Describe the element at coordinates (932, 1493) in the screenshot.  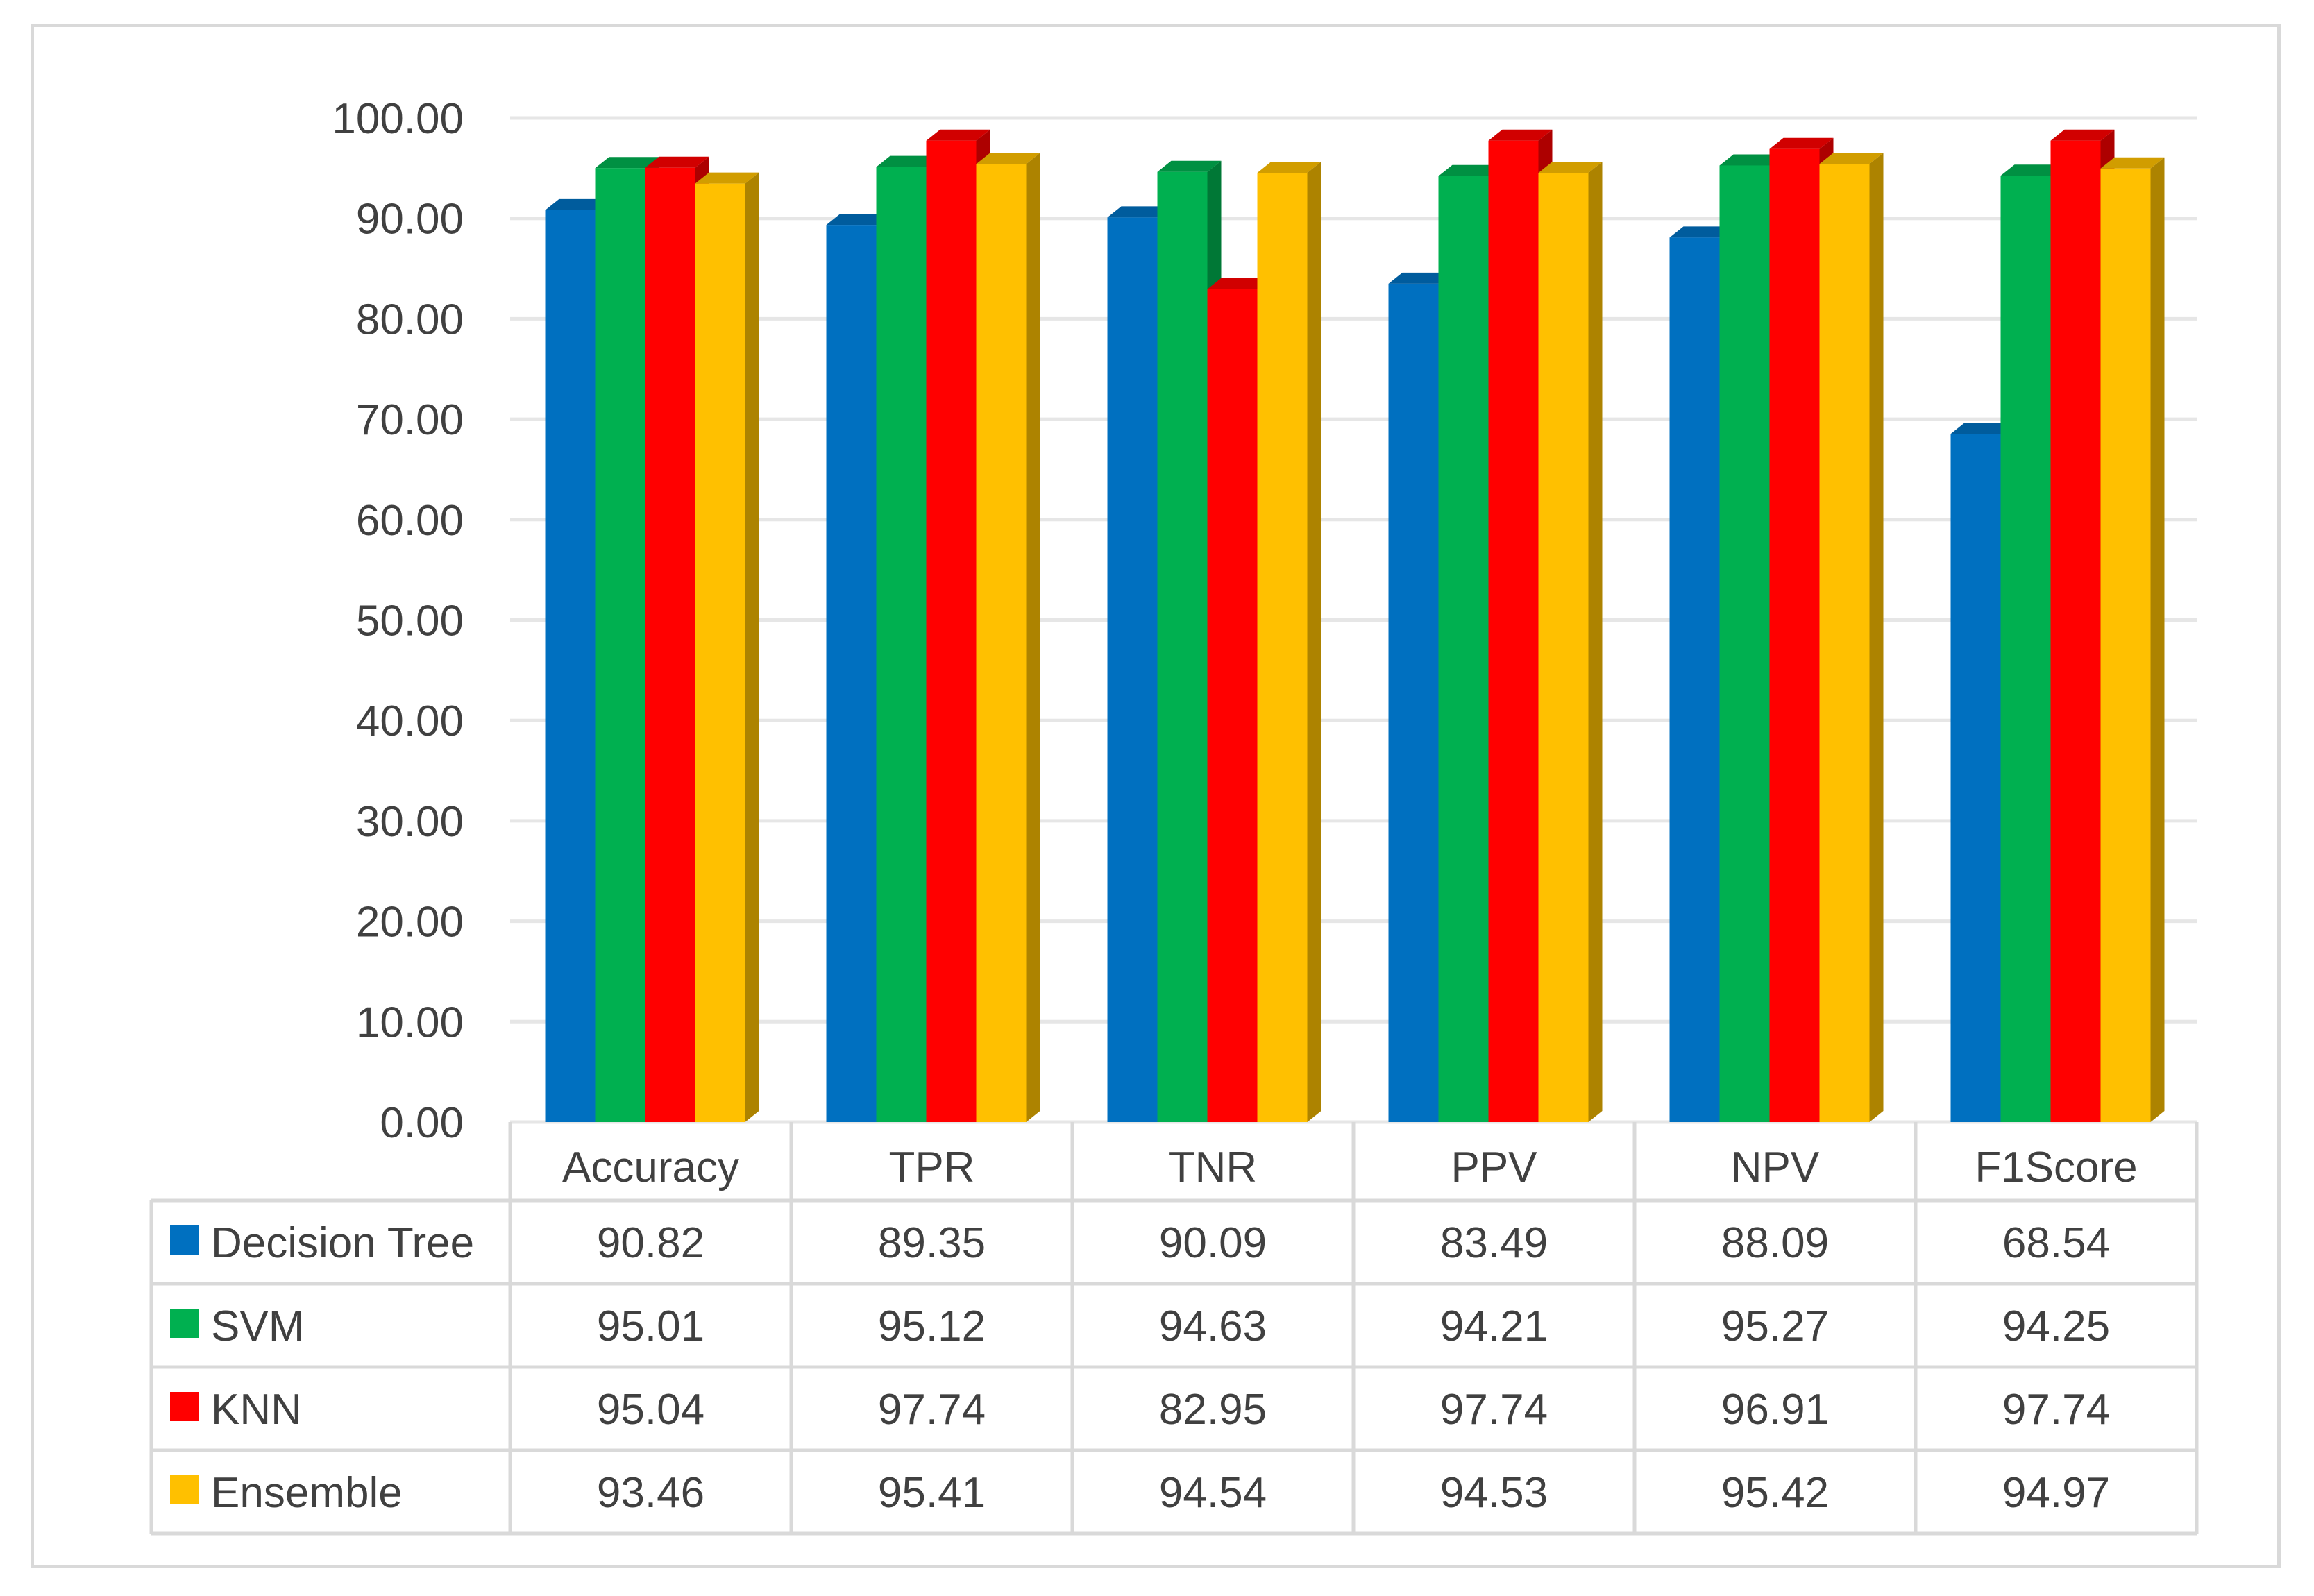
I see `table-value: 95.41` at that location.